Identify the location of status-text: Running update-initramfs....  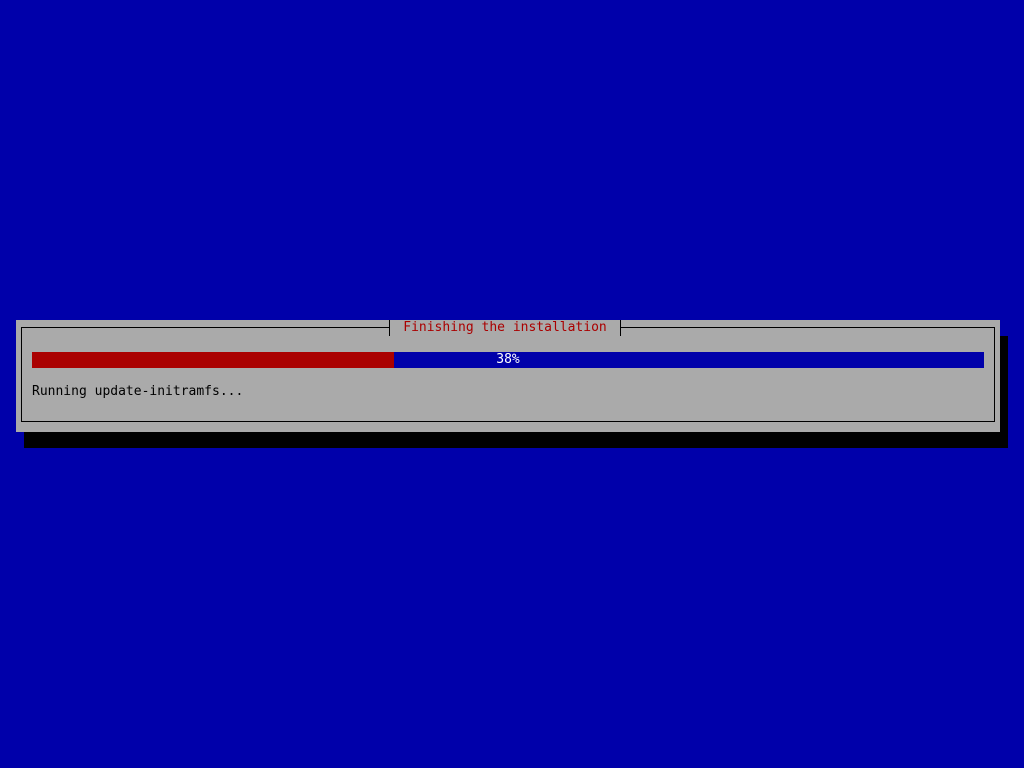
(138, 391).